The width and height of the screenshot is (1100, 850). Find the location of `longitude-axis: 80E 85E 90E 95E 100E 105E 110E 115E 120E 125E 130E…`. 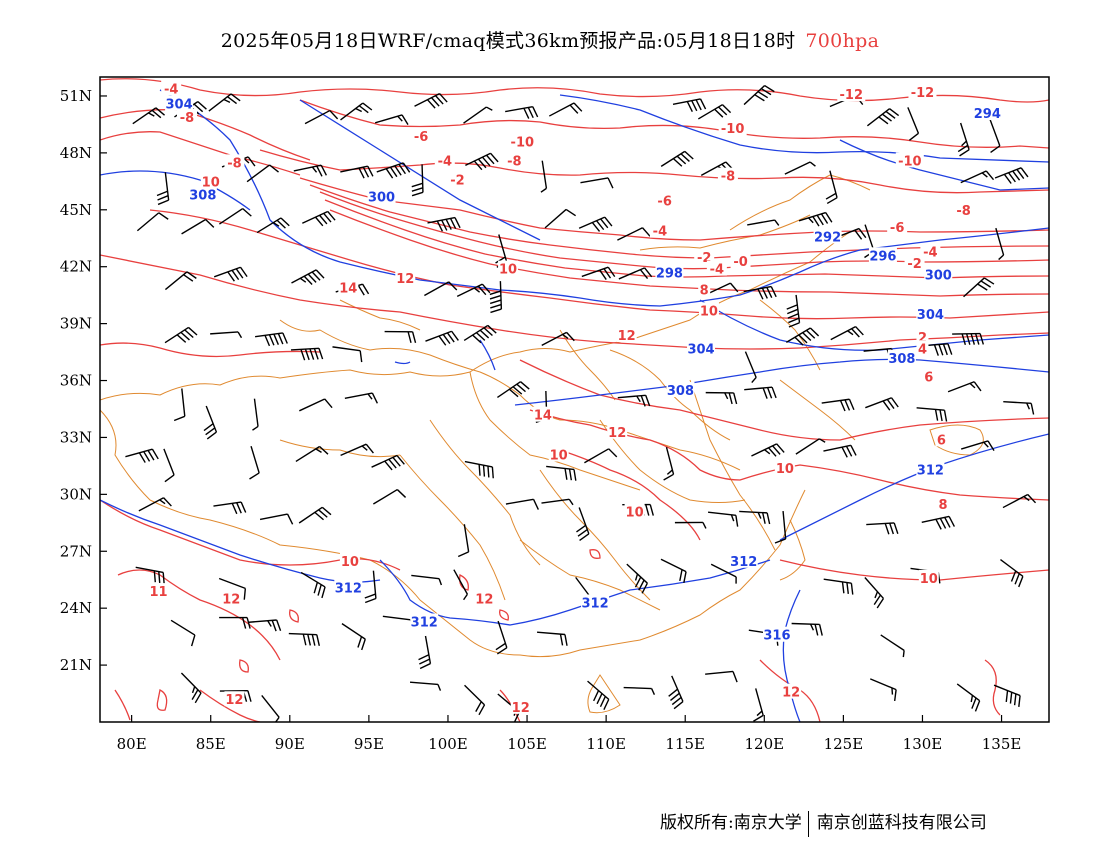

longitude-axis: 80E 85E 90E 95E 100E 105E 110E 115E 120E 125E 130E… is located at coordinates (569, 734).